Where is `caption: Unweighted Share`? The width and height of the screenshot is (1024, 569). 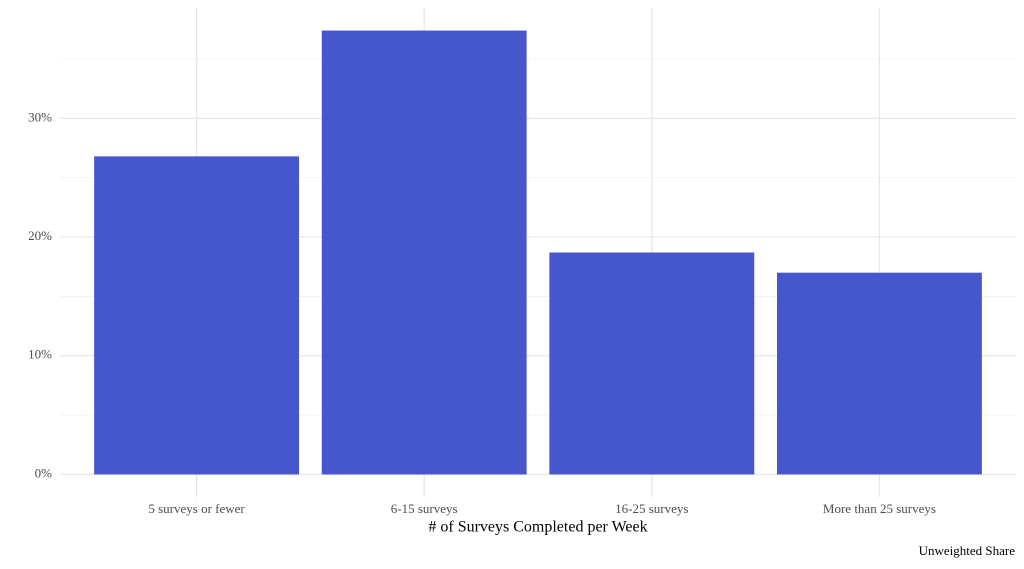
caption: Unweighted Share is located at coordinates (967, 550).